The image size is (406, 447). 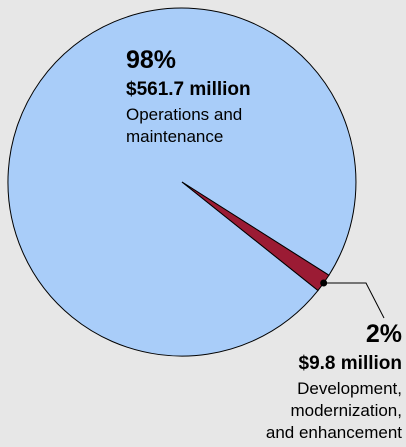 I want to click on slice-amount-label: $561.7 million, so click(x=188, y=89).